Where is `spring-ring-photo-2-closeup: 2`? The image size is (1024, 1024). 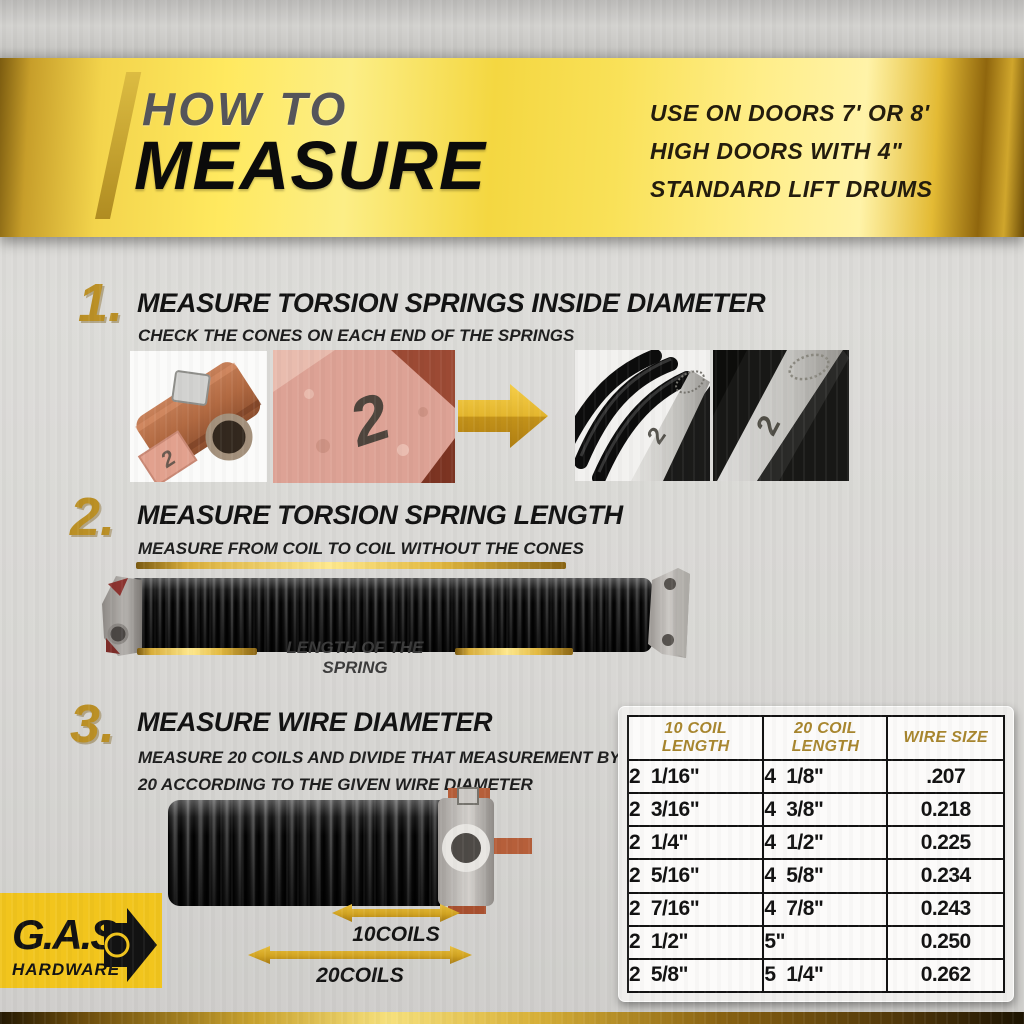 spring-ring-photo-2-closeup: 2 is located at coordinates (781, 415).